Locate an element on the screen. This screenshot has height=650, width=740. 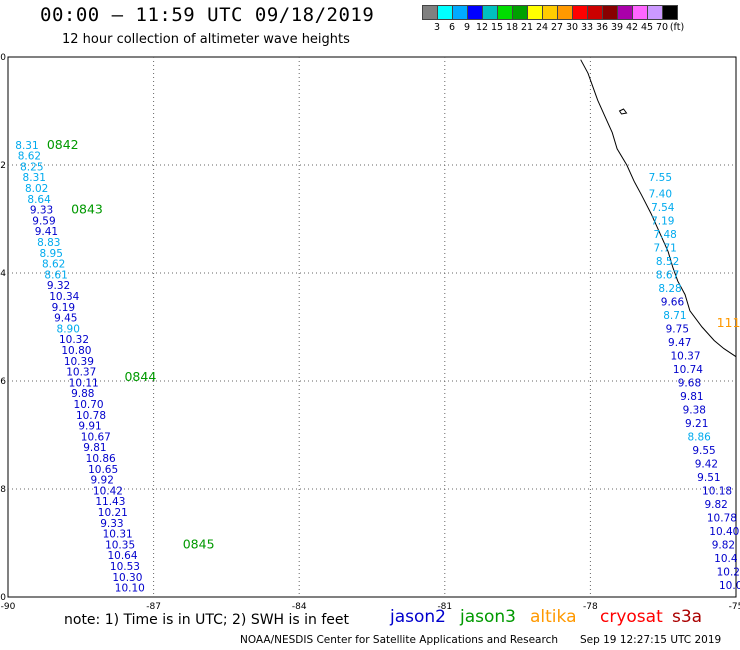
wave-height-value: 8.71 is located at coordinates (674, 316).